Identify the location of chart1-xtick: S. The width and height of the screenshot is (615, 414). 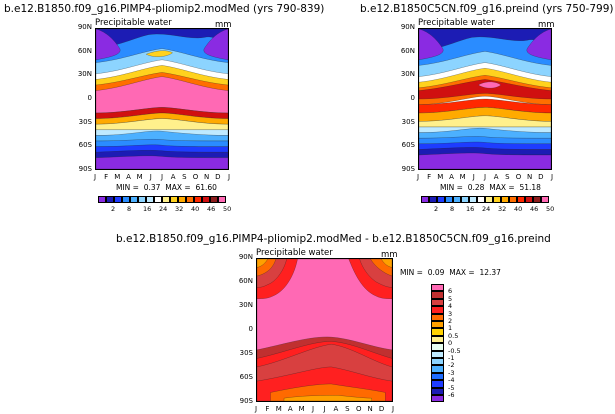
(184, 177).